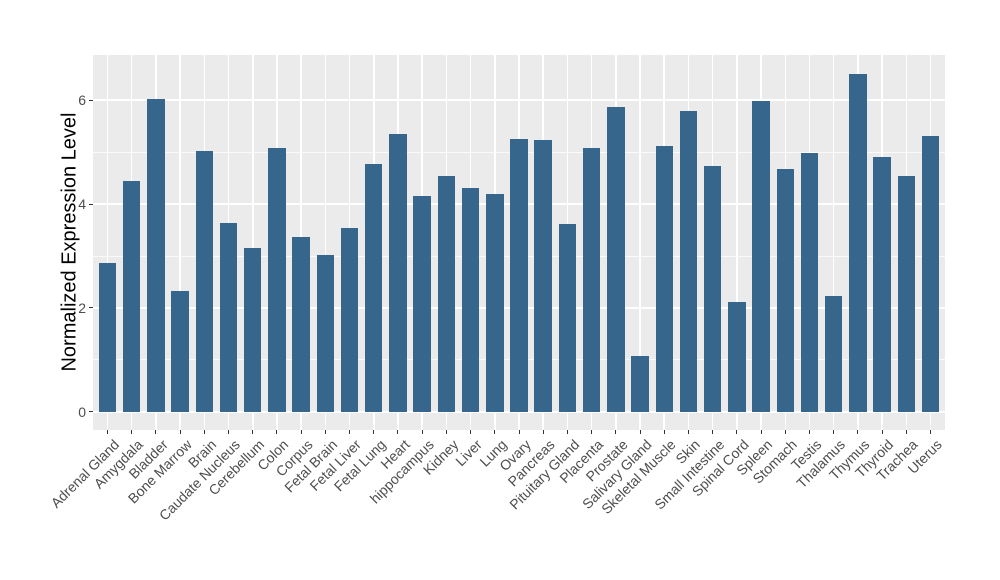 This screenshot has width=1000, height=580. What do you see at coordinates (82, 411) in the screenshot?
I see `y-axis-label-0: 0` at bounding box center [82, 411].